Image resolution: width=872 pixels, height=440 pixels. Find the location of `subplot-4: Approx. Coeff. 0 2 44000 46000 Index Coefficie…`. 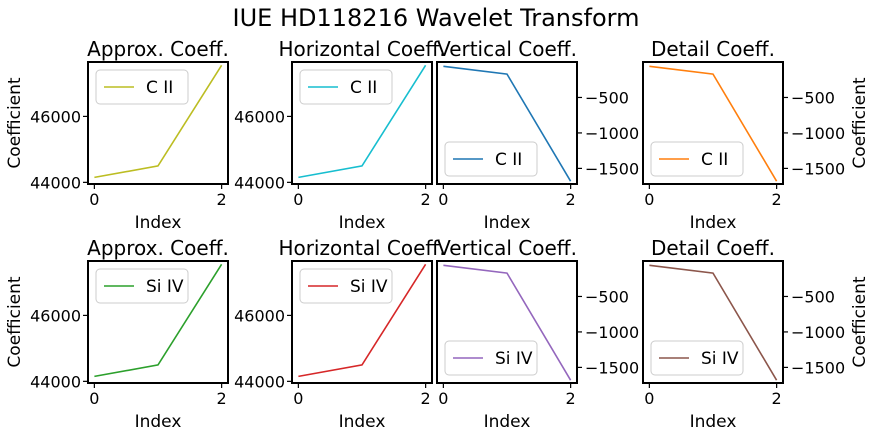

subplot-4: Approx. Coeff. 0 2 44000 46000 Index Coefficie… is located at coordinates (117, 334).